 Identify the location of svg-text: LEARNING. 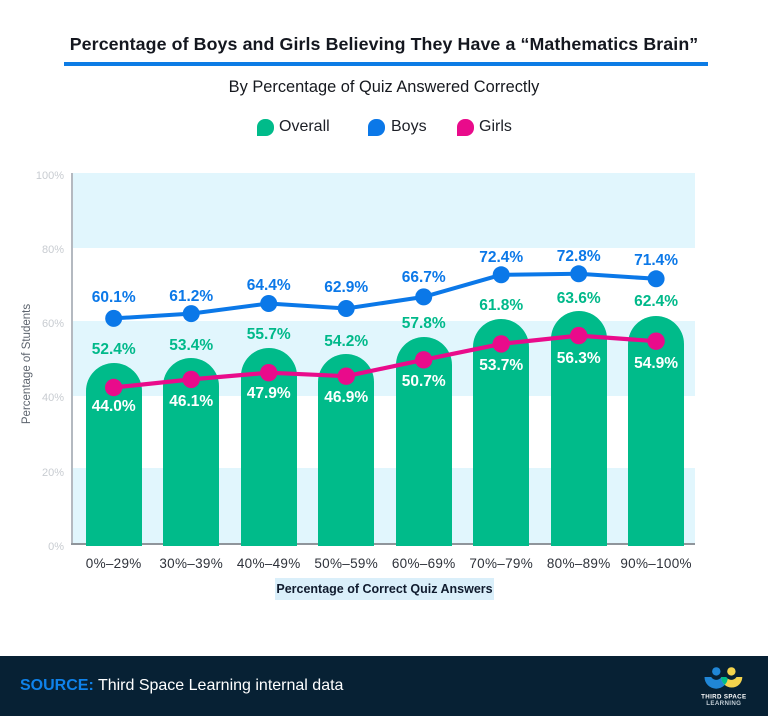
(723, 703).